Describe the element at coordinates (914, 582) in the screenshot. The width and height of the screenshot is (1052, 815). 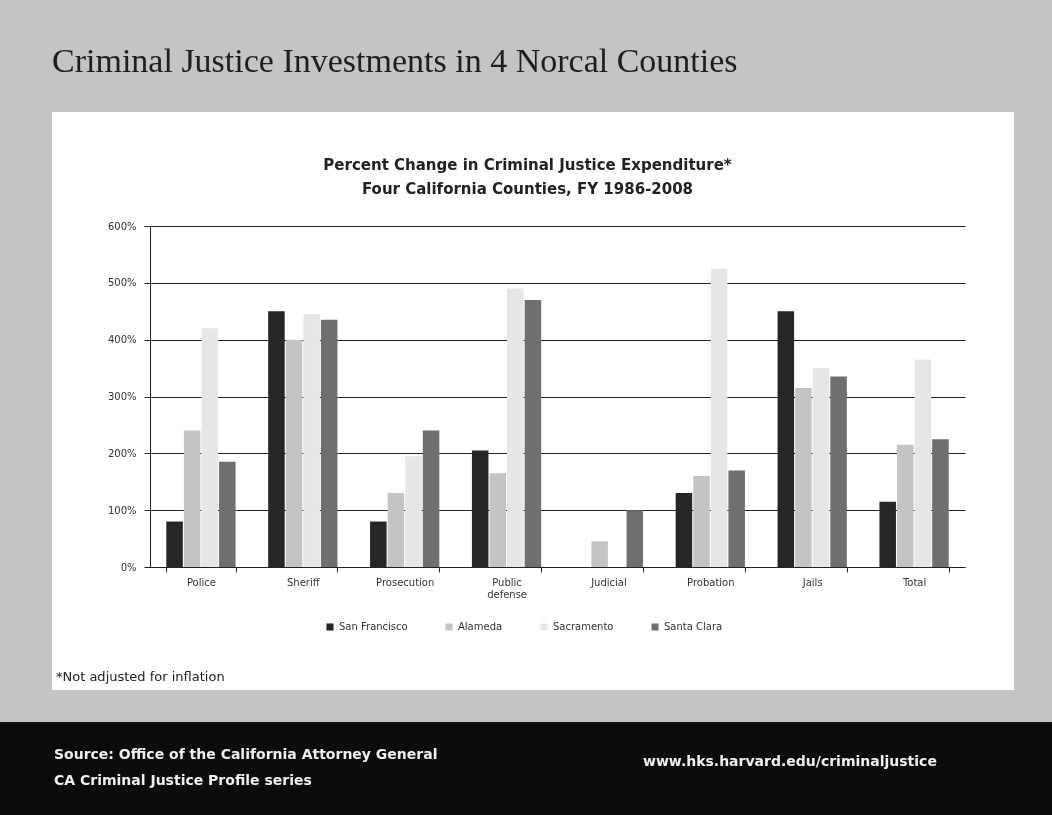
I see `x-tick-label: Total` at that location.